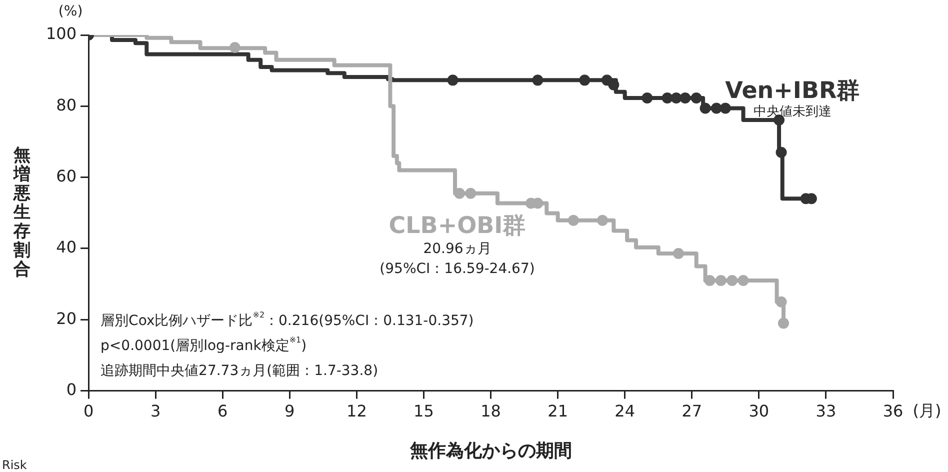  I want to click on annotation: 追跡期間中央値27.73ヵ月(範囲：1.7-33.8), so click(239, 370).